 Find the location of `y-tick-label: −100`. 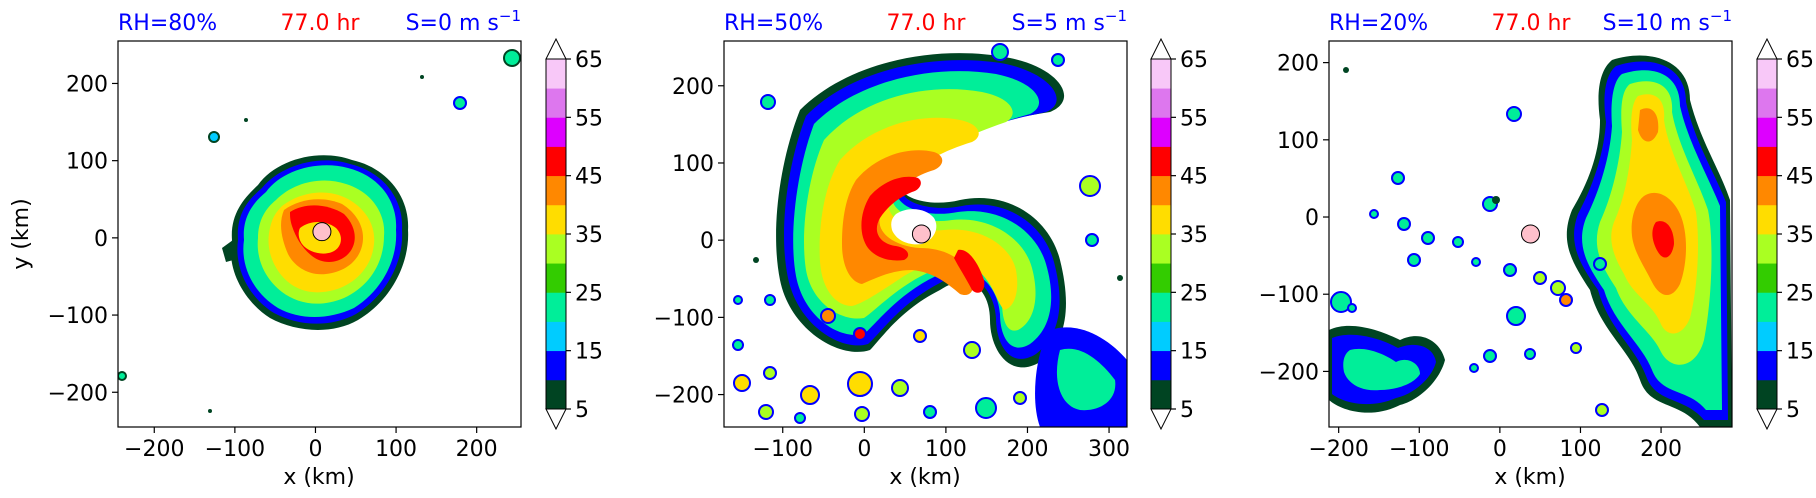

y-tick-label: −100 is located at coordinates (684, 318).